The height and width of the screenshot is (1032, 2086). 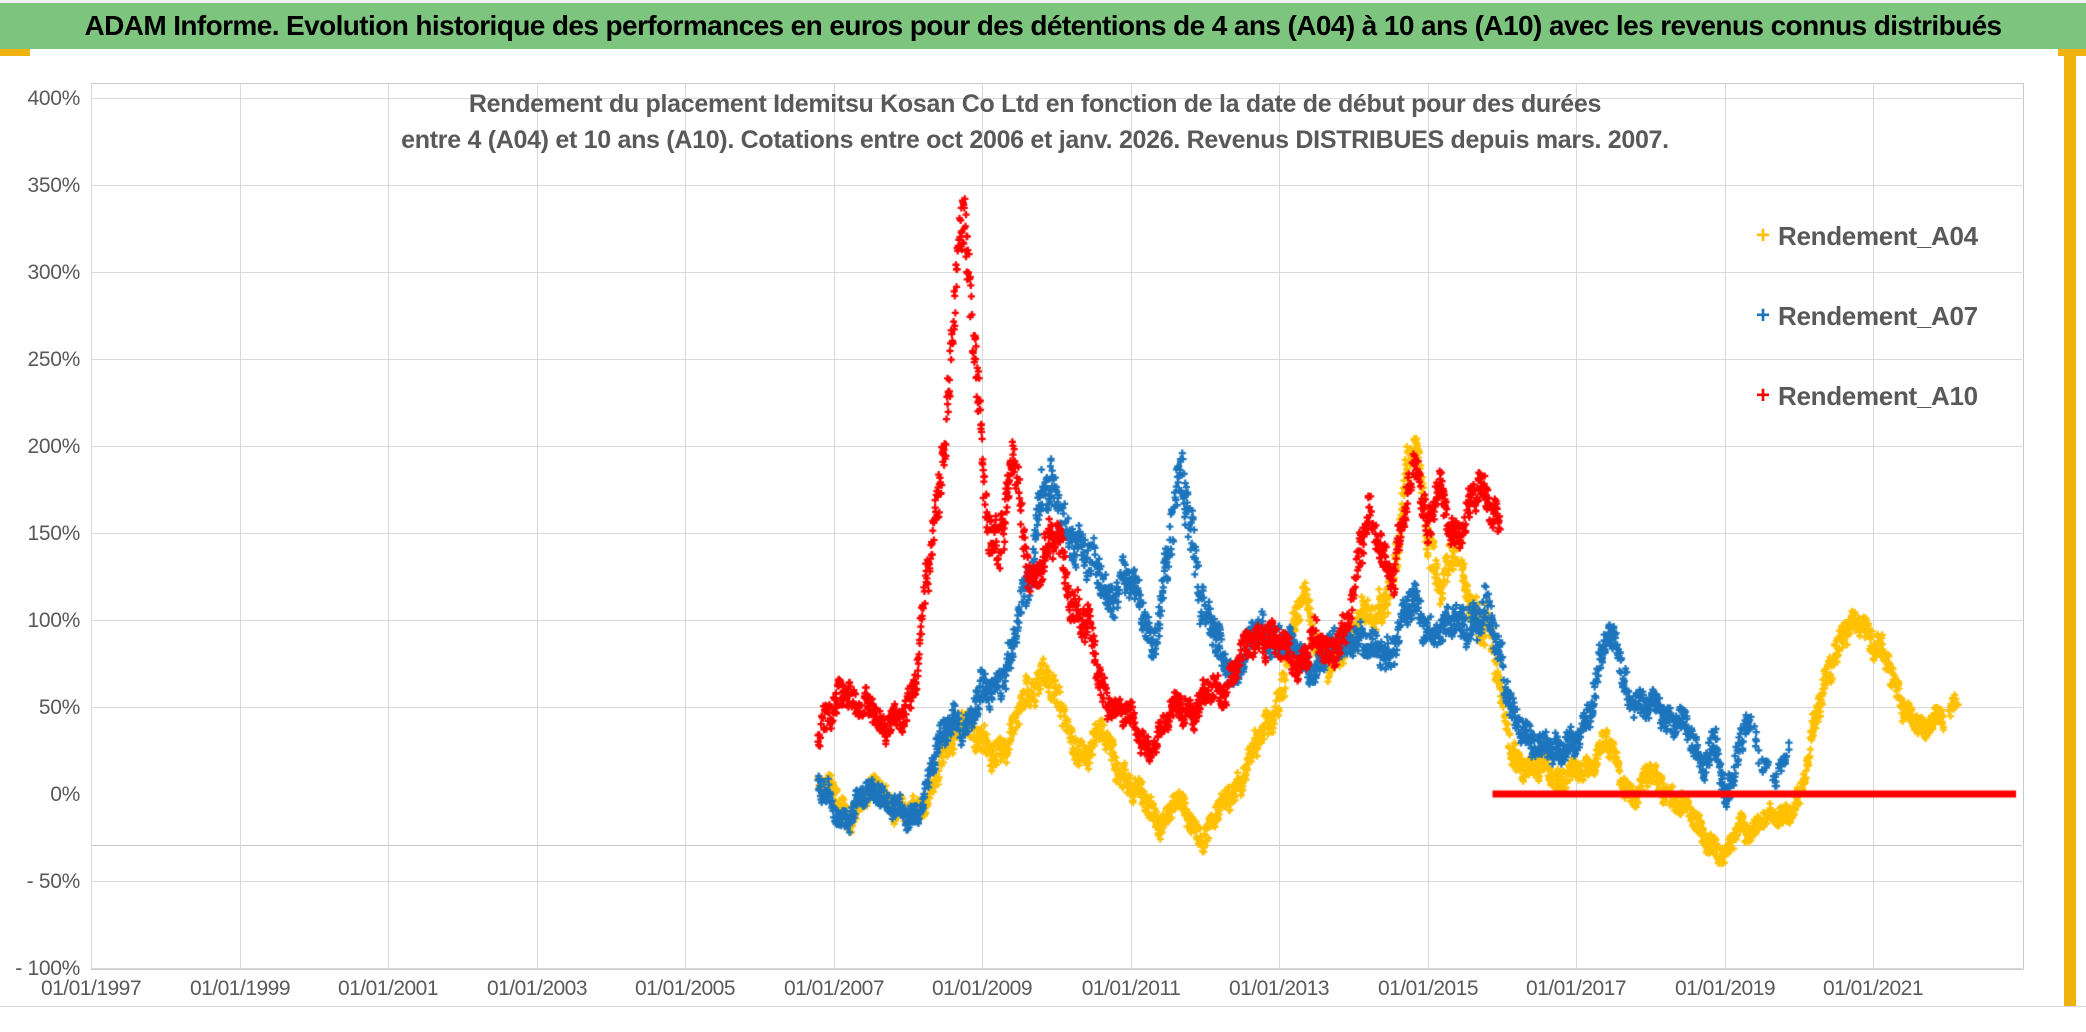 I want to click on legend-label-a04: Rendement_A04, so click(x=1878, y=235).